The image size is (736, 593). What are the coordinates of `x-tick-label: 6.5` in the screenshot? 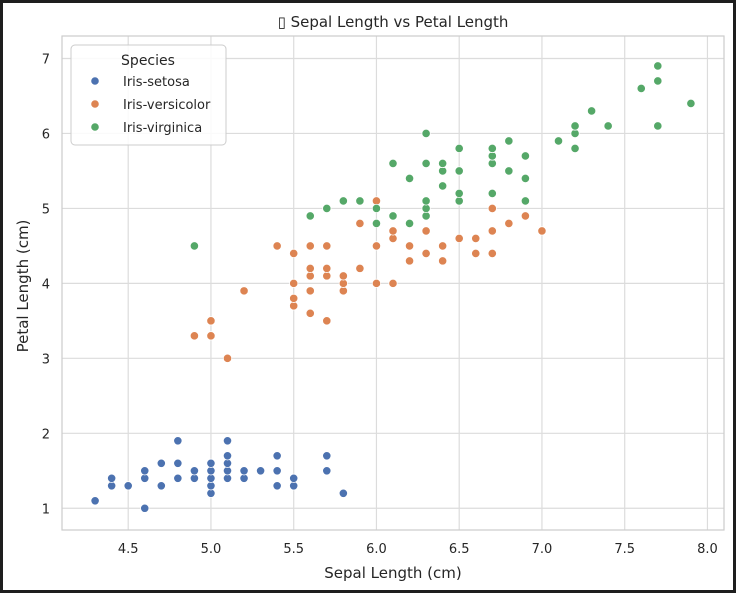 It's located at (459, 549).